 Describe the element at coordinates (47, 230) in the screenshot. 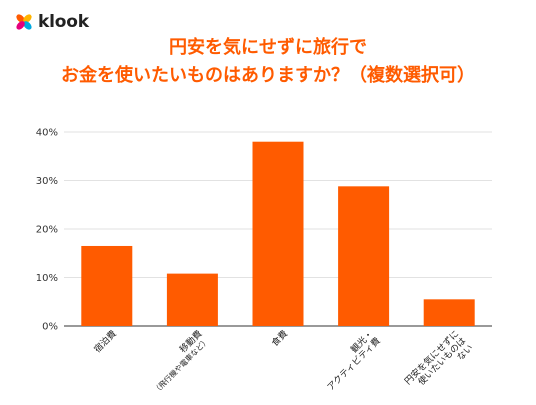

I see `y-tick-label: 20%` at that location.